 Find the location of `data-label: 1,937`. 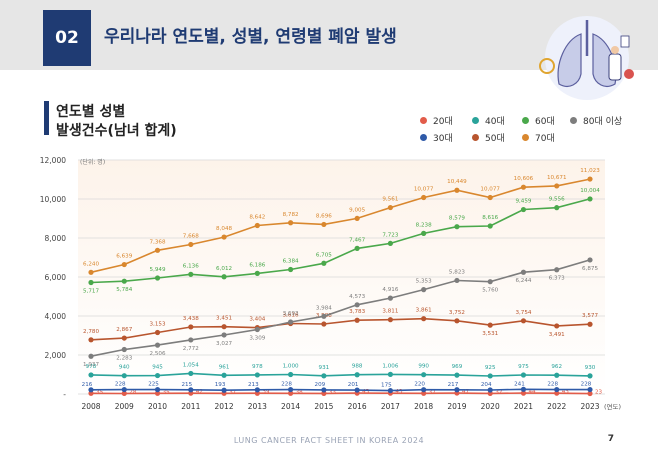

data-label: 1,937 is located at coordinates (91, 365).